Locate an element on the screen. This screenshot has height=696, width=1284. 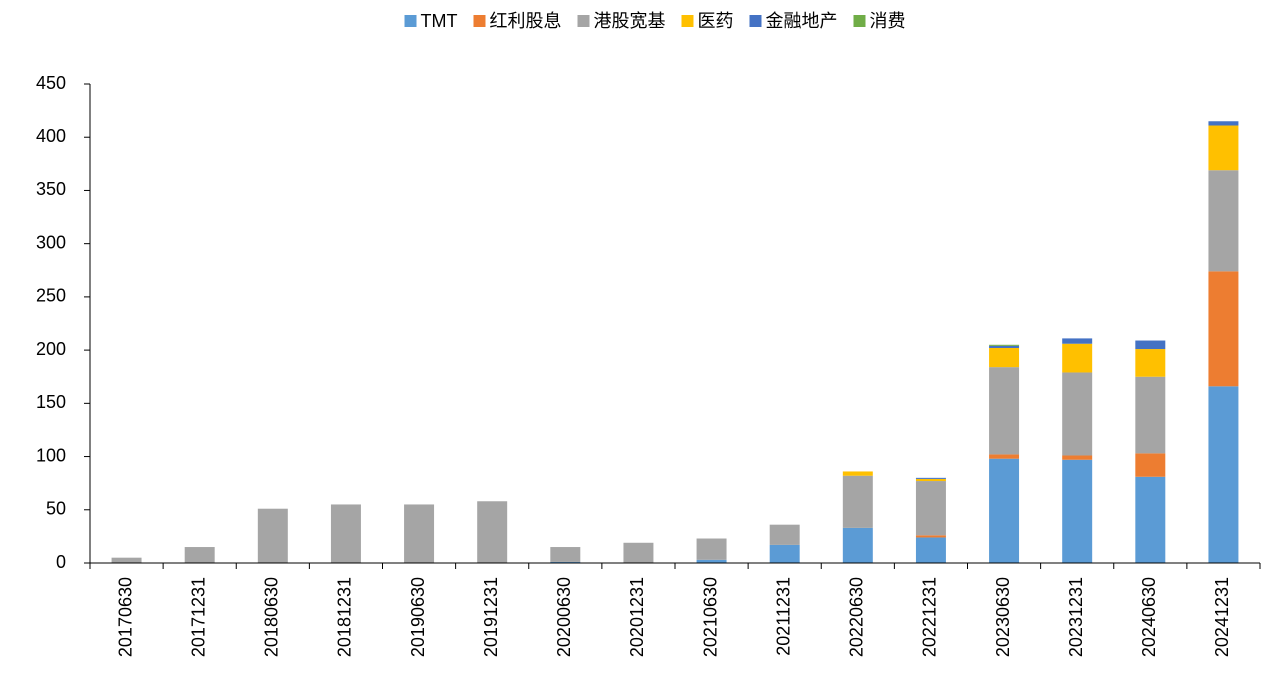
x-tick-label: 20180630 is located at coordinates (272, 617).